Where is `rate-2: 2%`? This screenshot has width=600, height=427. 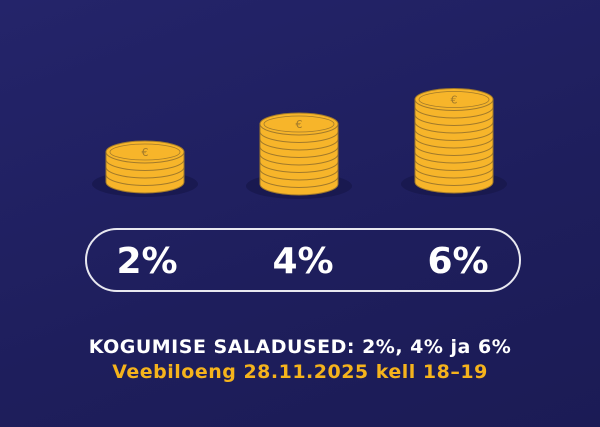 rate-2: 2% is located at coordinates (147, 261).